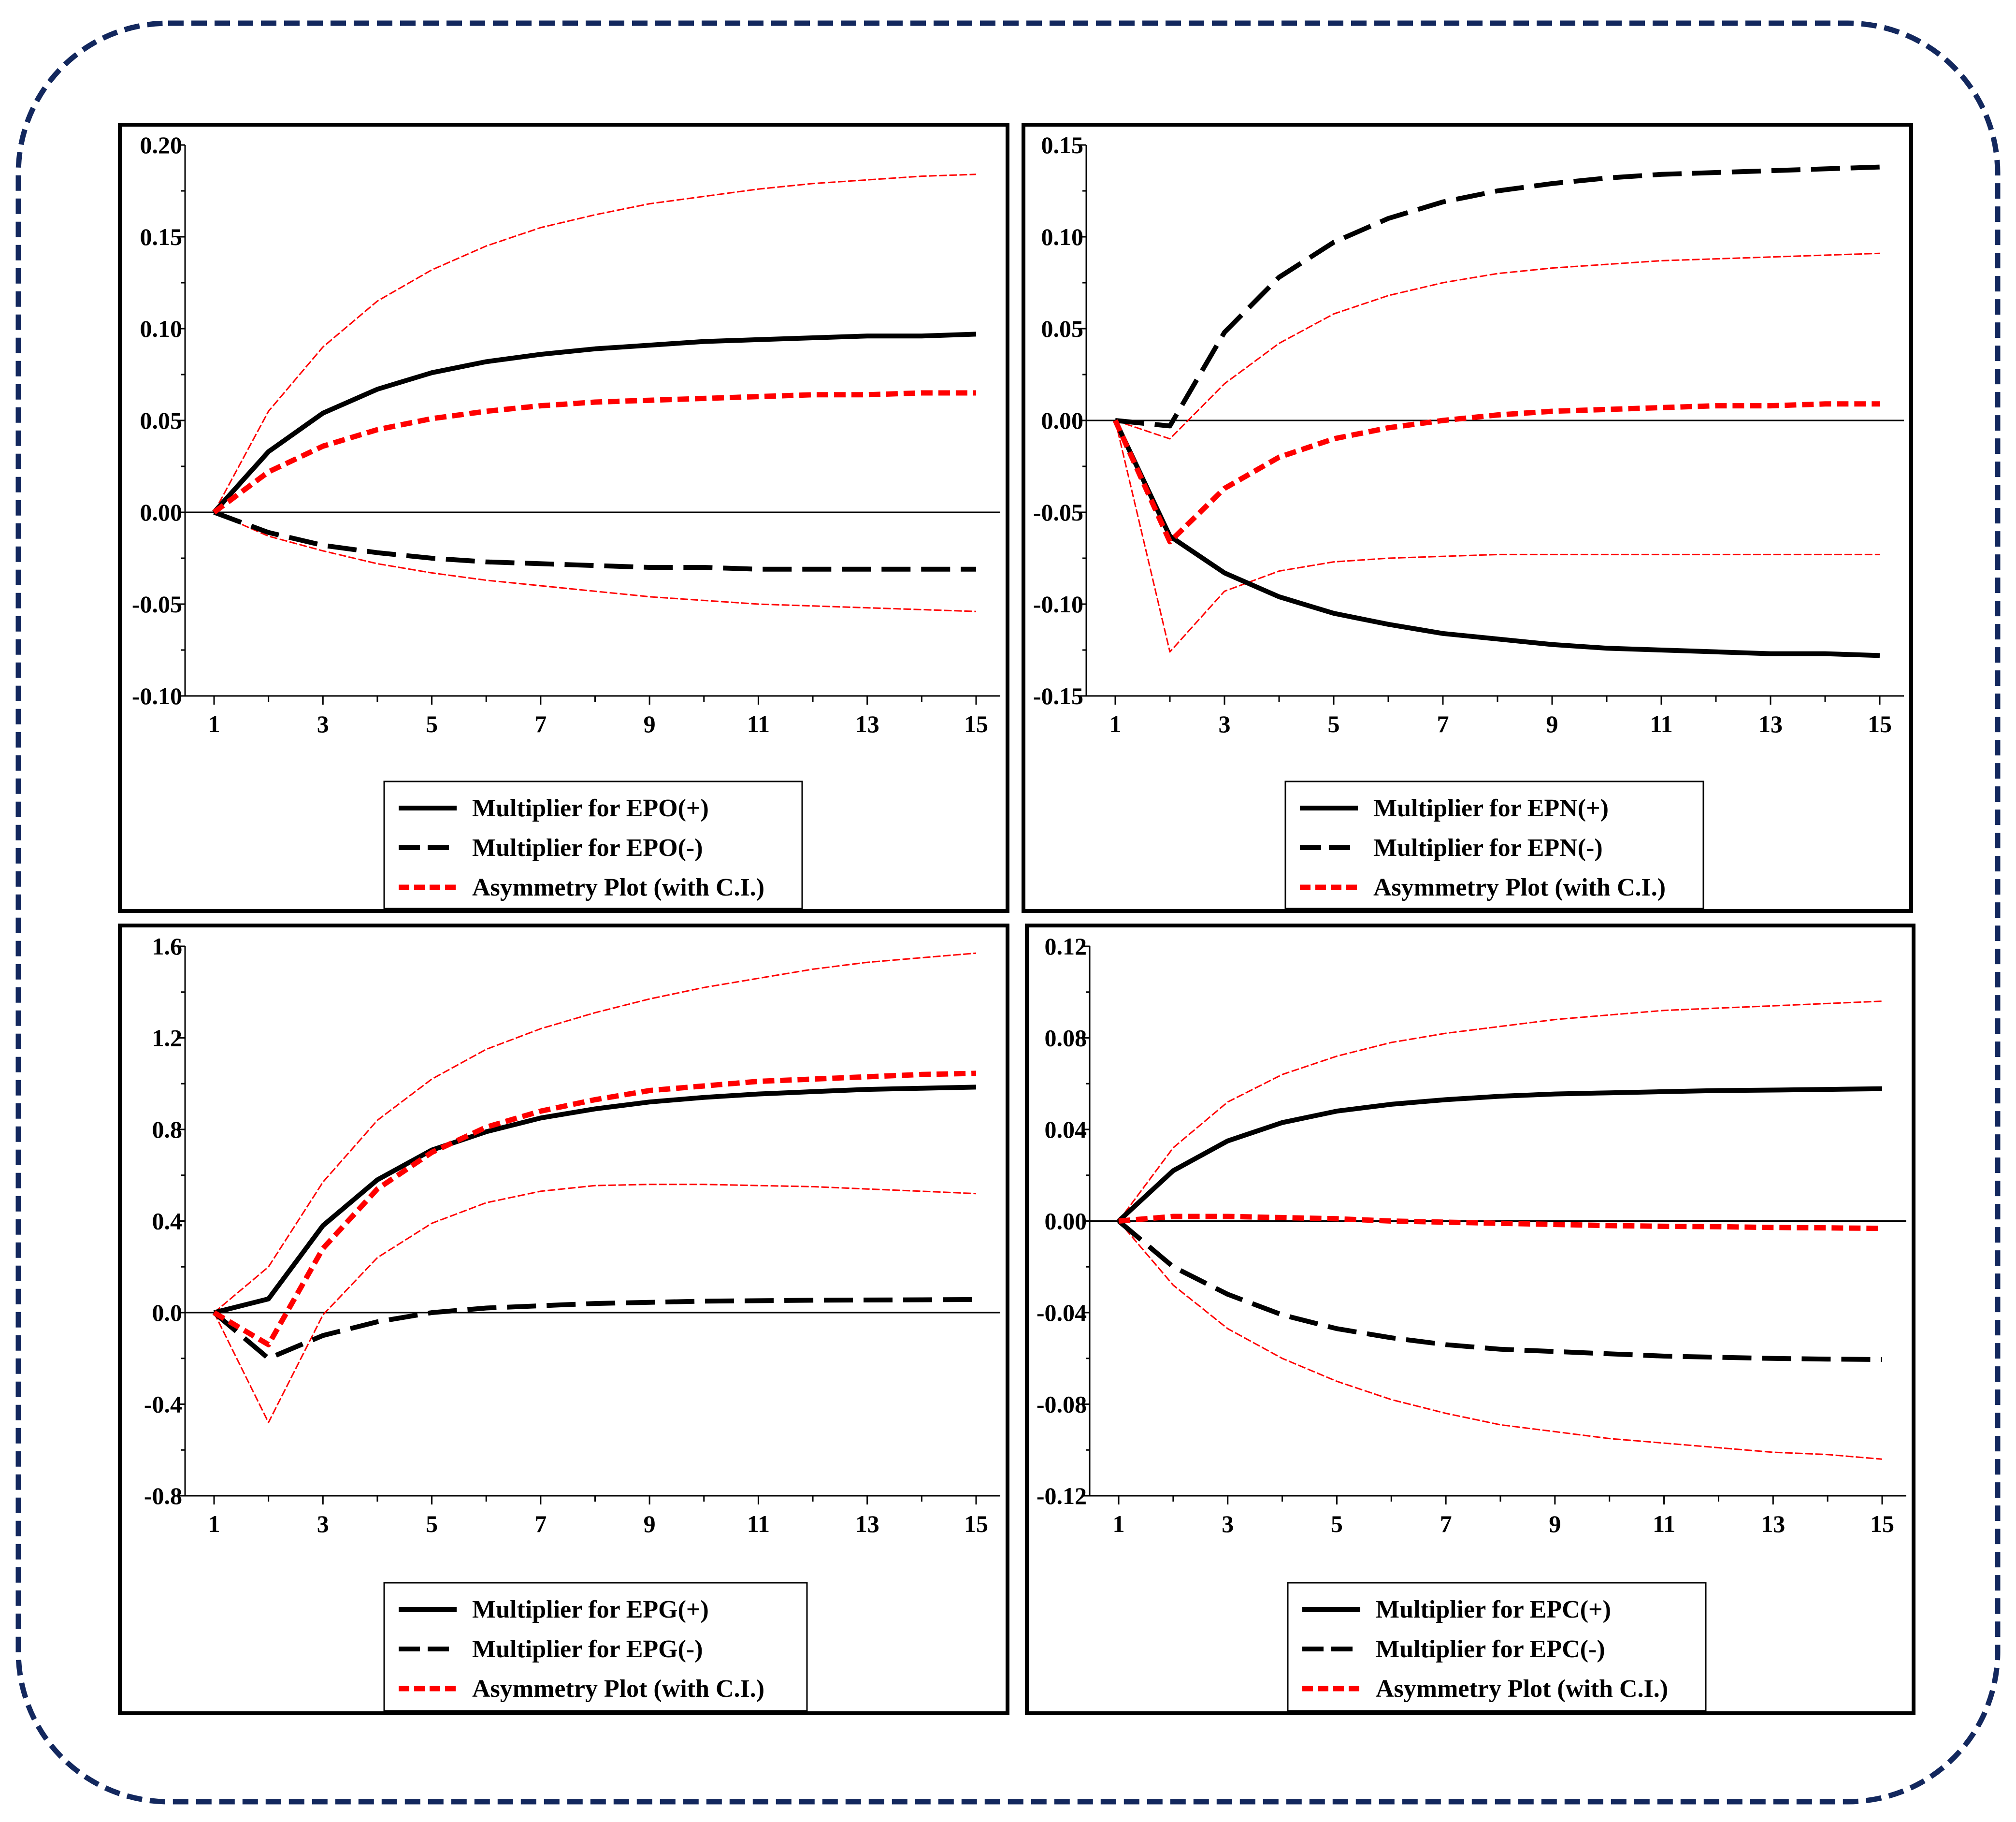 This screenshot has width=2016, height=1822. I want to click on y-tick-label: 0.04, so click(1066, 1129).